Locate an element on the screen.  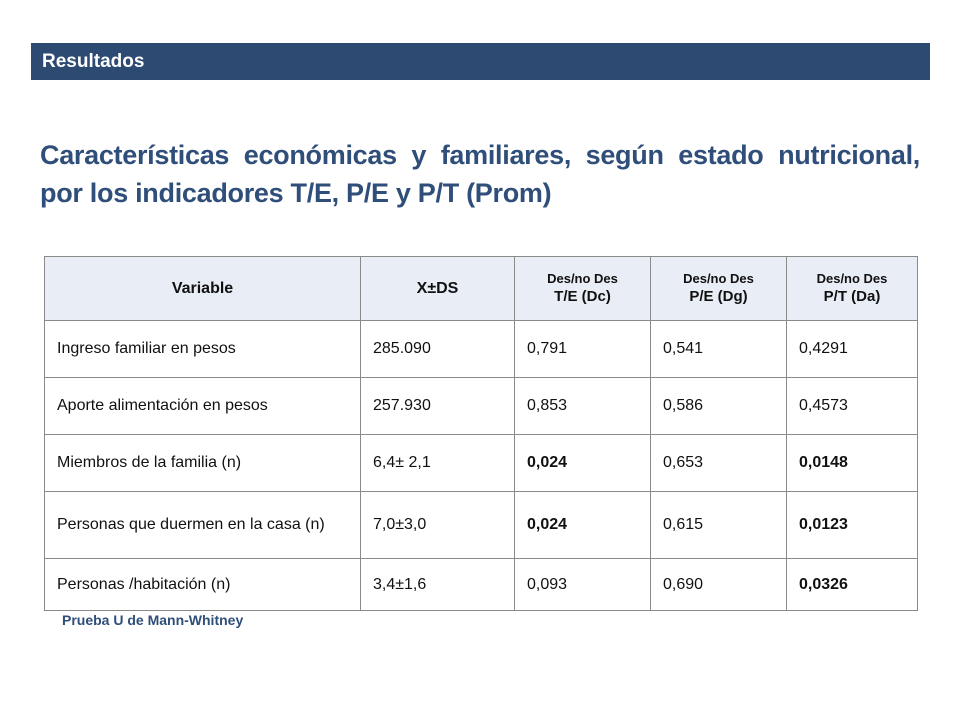
cell-pt: 0,0123 is located at coordinates (852, 525).